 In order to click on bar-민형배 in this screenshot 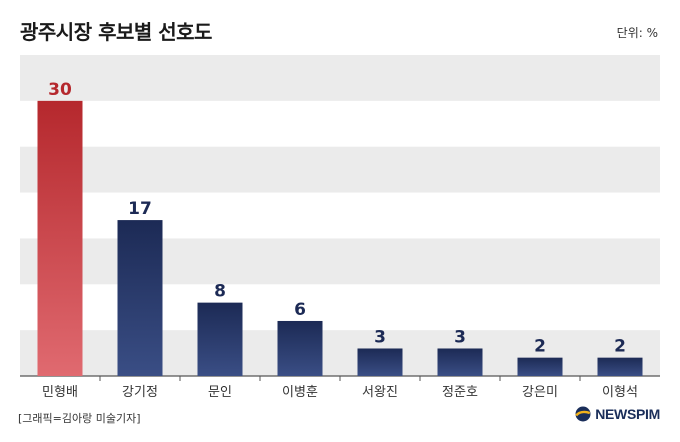, I will do `click(60, 238)`.